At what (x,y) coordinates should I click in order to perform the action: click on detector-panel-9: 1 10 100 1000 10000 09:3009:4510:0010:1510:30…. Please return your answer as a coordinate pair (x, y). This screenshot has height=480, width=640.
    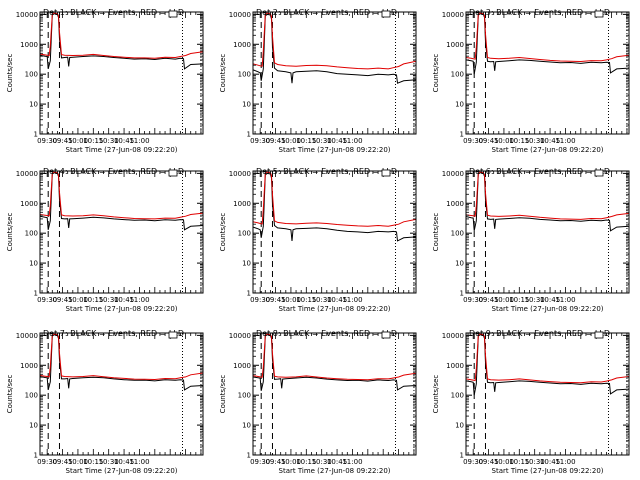
    Looking at the image, I should click on (531, 402).